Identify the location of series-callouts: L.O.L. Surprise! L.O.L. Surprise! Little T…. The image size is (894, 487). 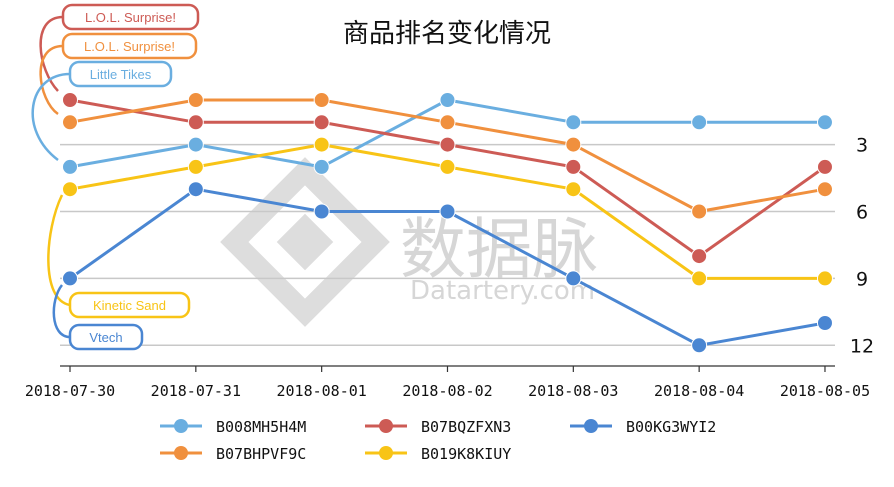
(115, 177).